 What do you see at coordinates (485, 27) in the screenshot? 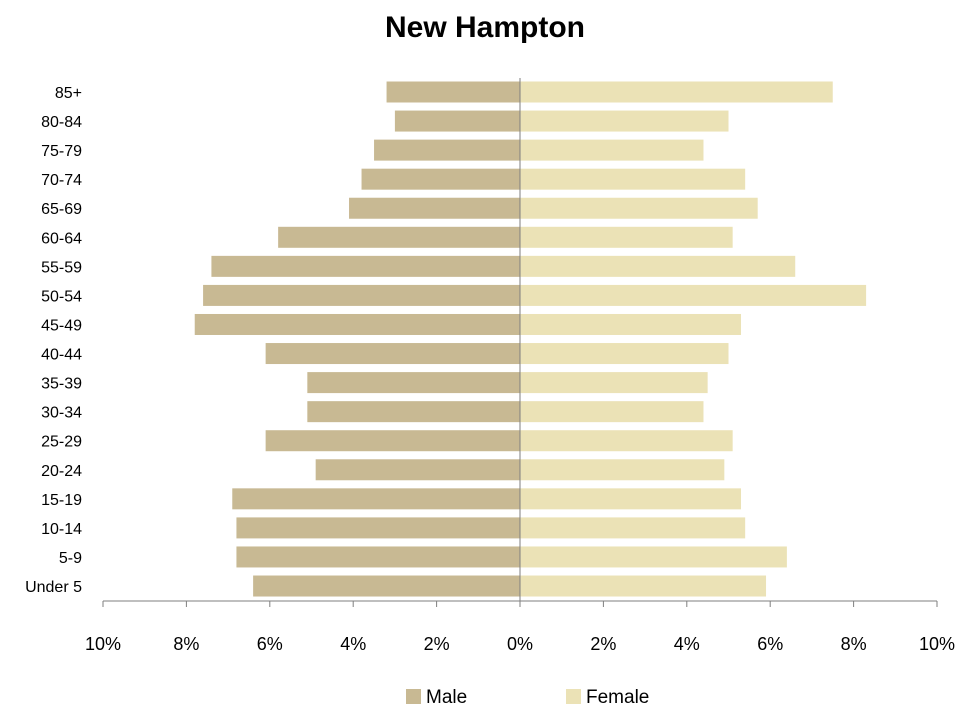
I see `chart-title: New Hampton` at bounding box center [485, 27].